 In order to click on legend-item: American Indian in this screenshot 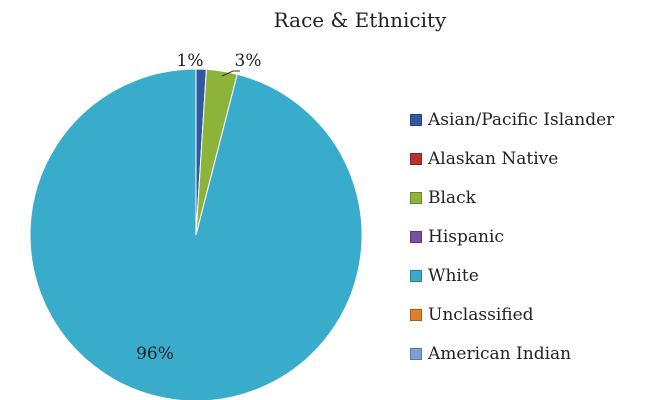, I will do `click(512, 353)`.